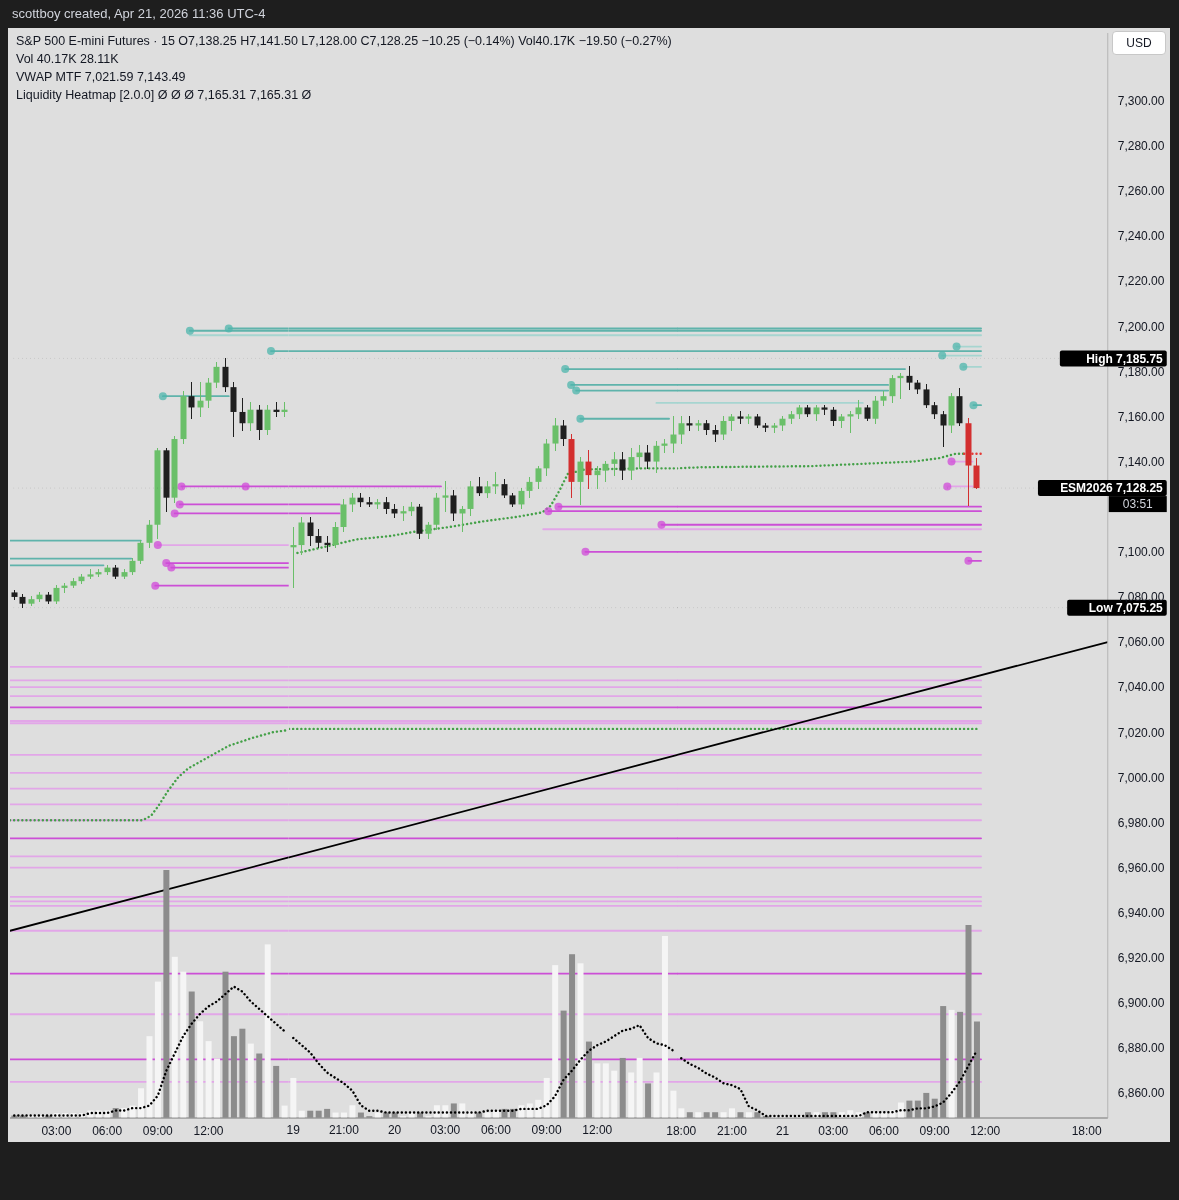 This screenshot has width=1179, height=1200. I want to click on y-tick-label: 7,260.00, so click(1141, 191).